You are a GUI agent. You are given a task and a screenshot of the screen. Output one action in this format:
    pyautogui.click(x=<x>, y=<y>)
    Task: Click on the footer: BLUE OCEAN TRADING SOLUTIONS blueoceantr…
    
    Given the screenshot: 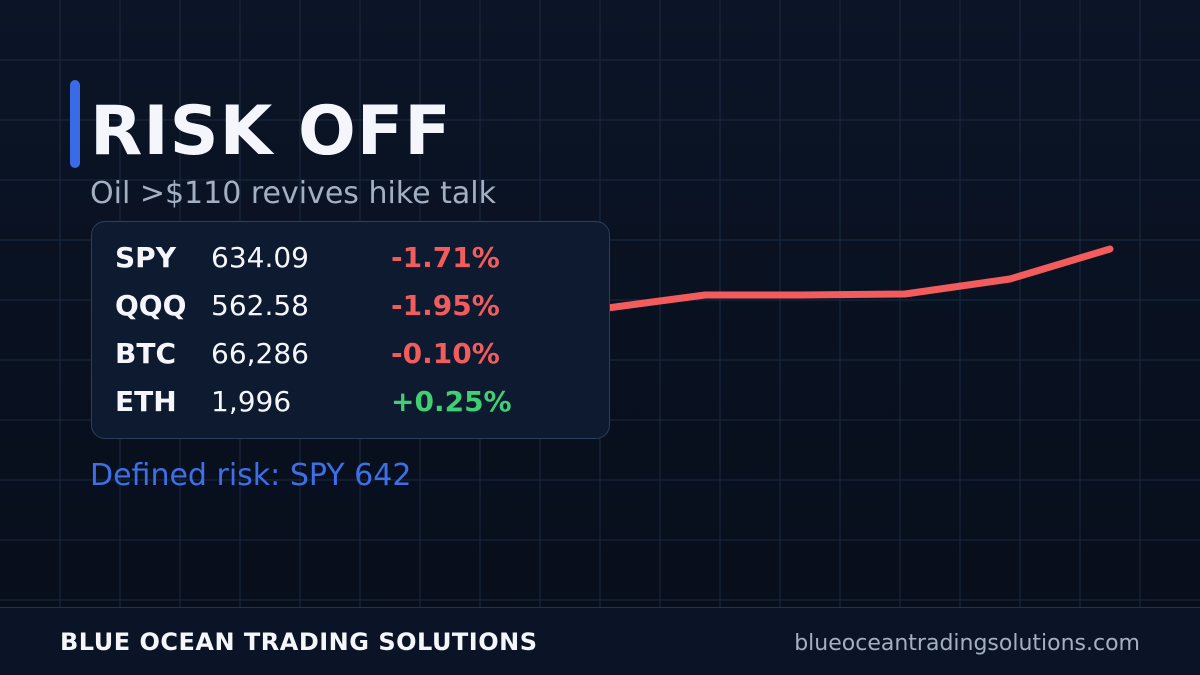 What is the action you would take?
    pyautogui.click(x=600, y=641)
    